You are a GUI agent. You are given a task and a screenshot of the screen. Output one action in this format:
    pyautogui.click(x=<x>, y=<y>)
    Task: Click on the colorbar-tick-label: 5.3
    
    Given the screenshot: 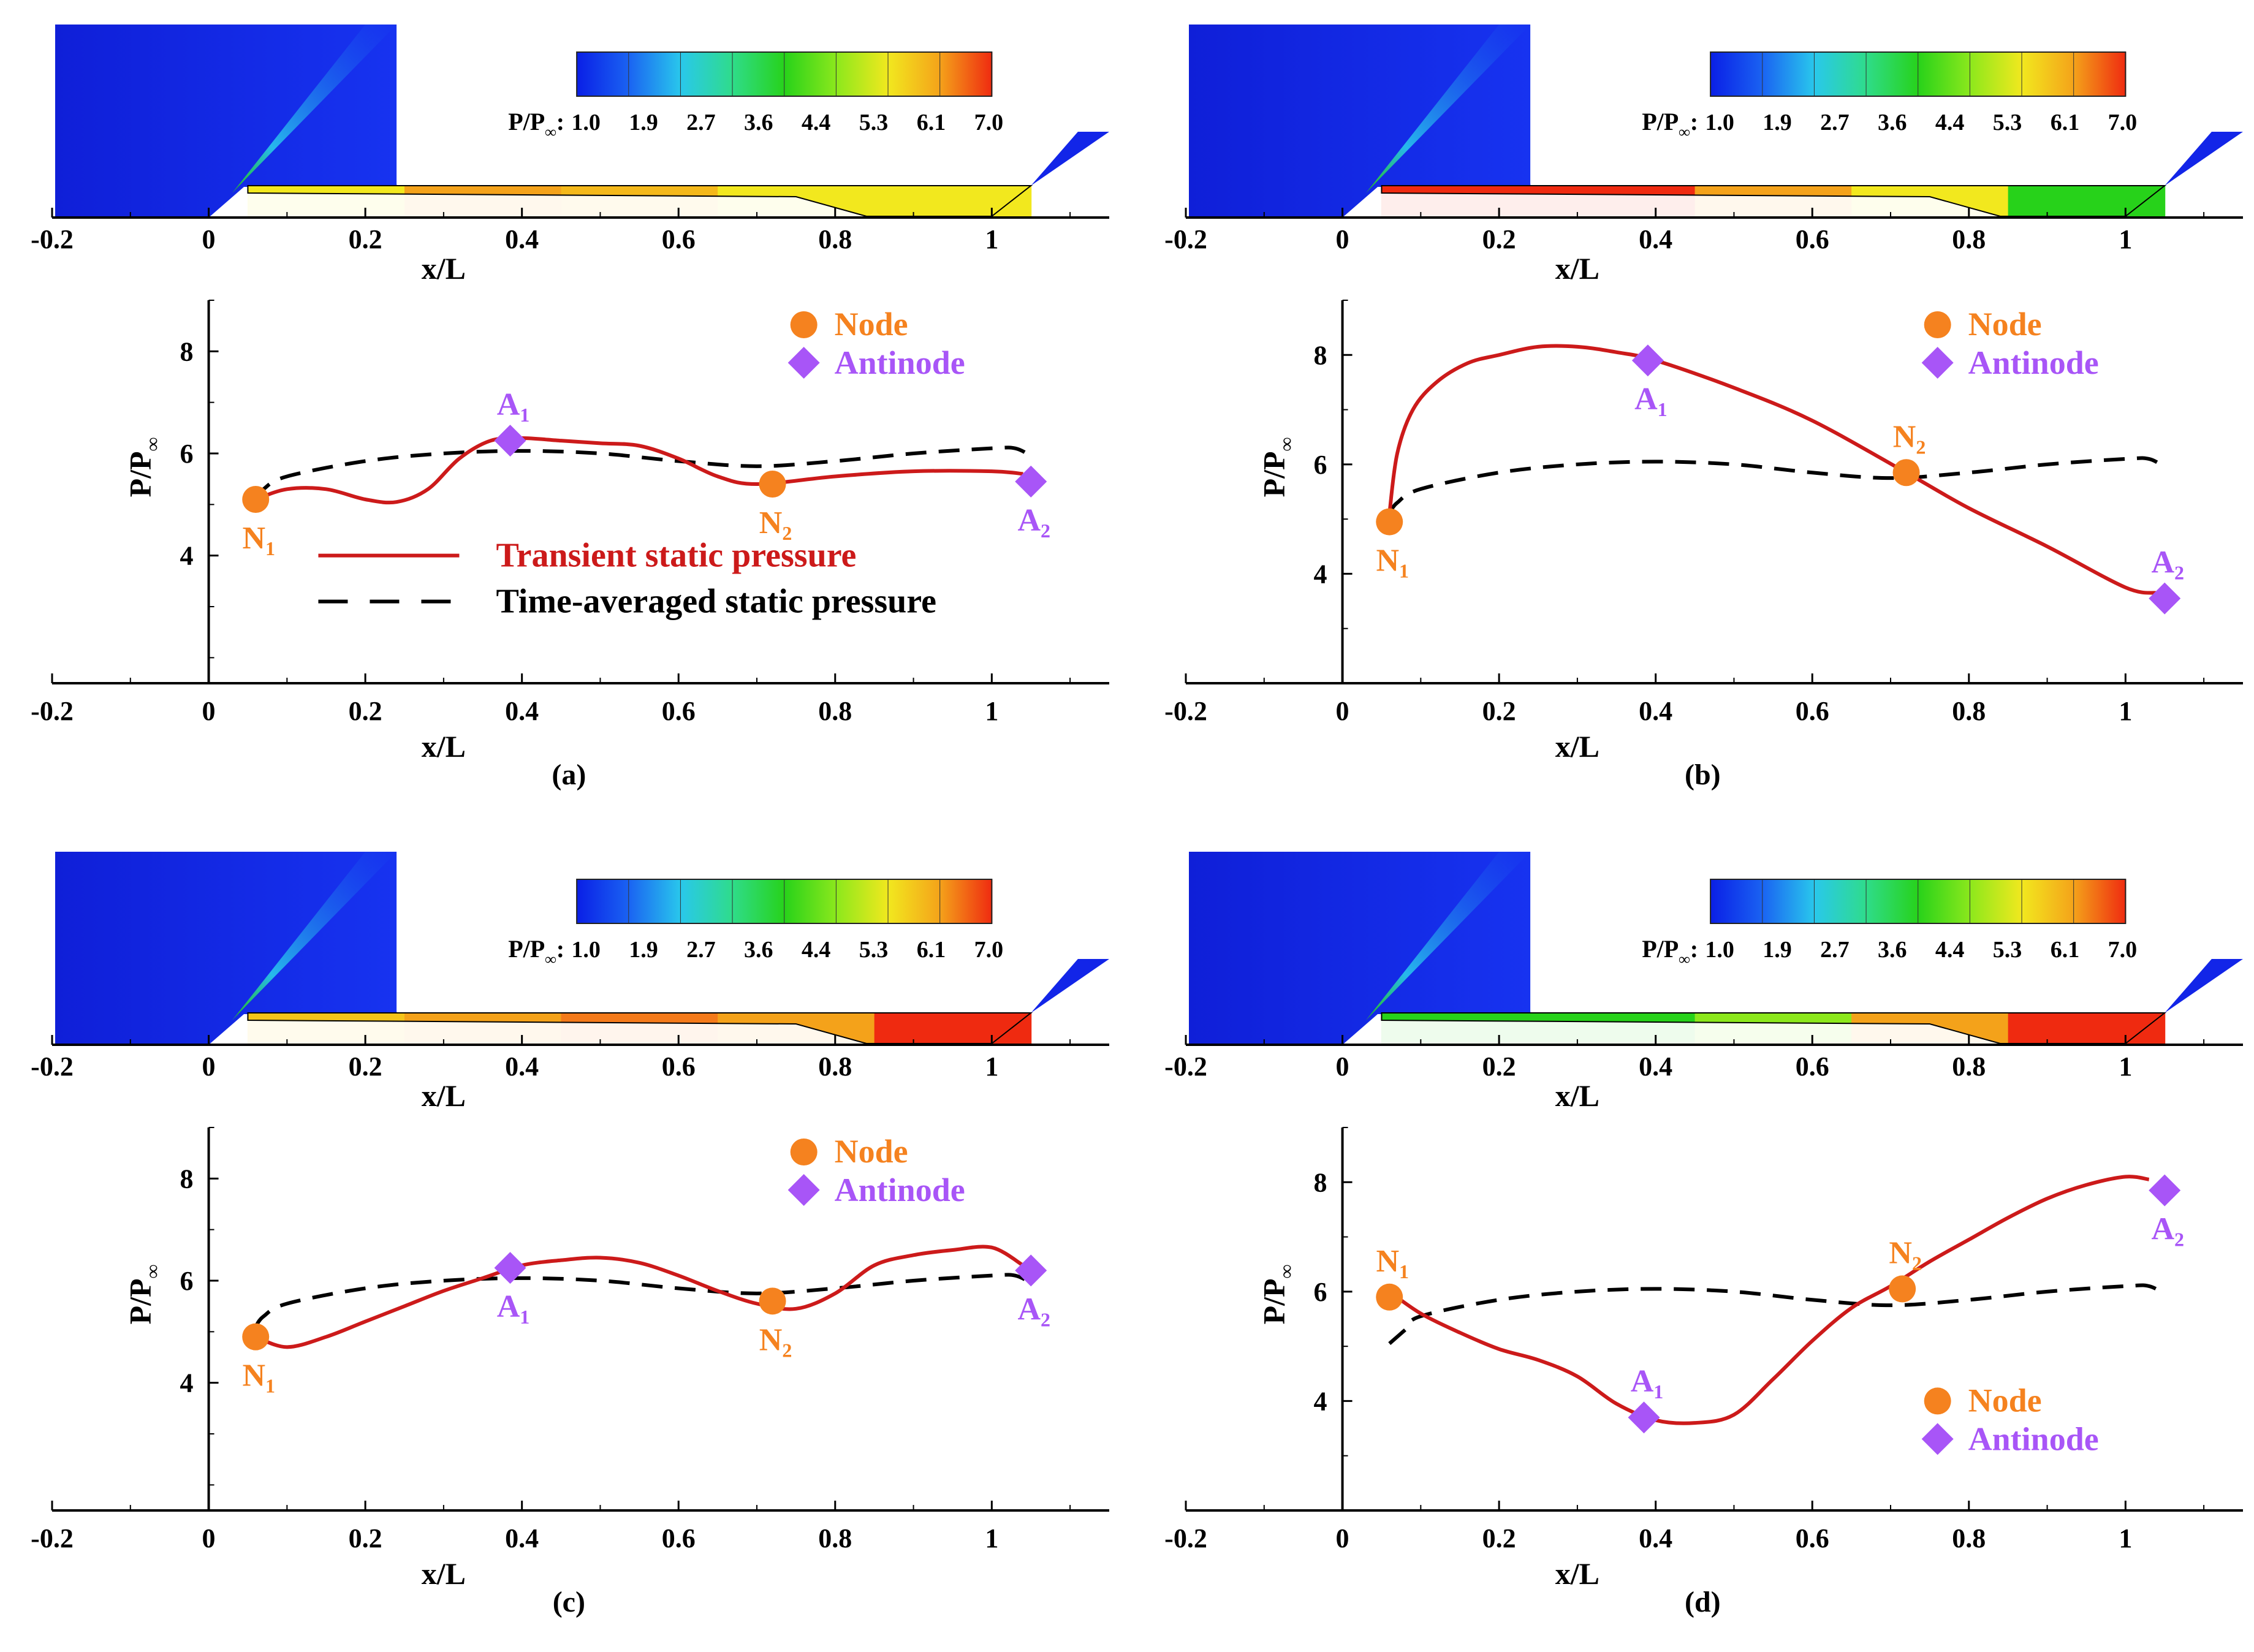 What is the action you would take?
    pyautogui.click(x=874, y=122)
    